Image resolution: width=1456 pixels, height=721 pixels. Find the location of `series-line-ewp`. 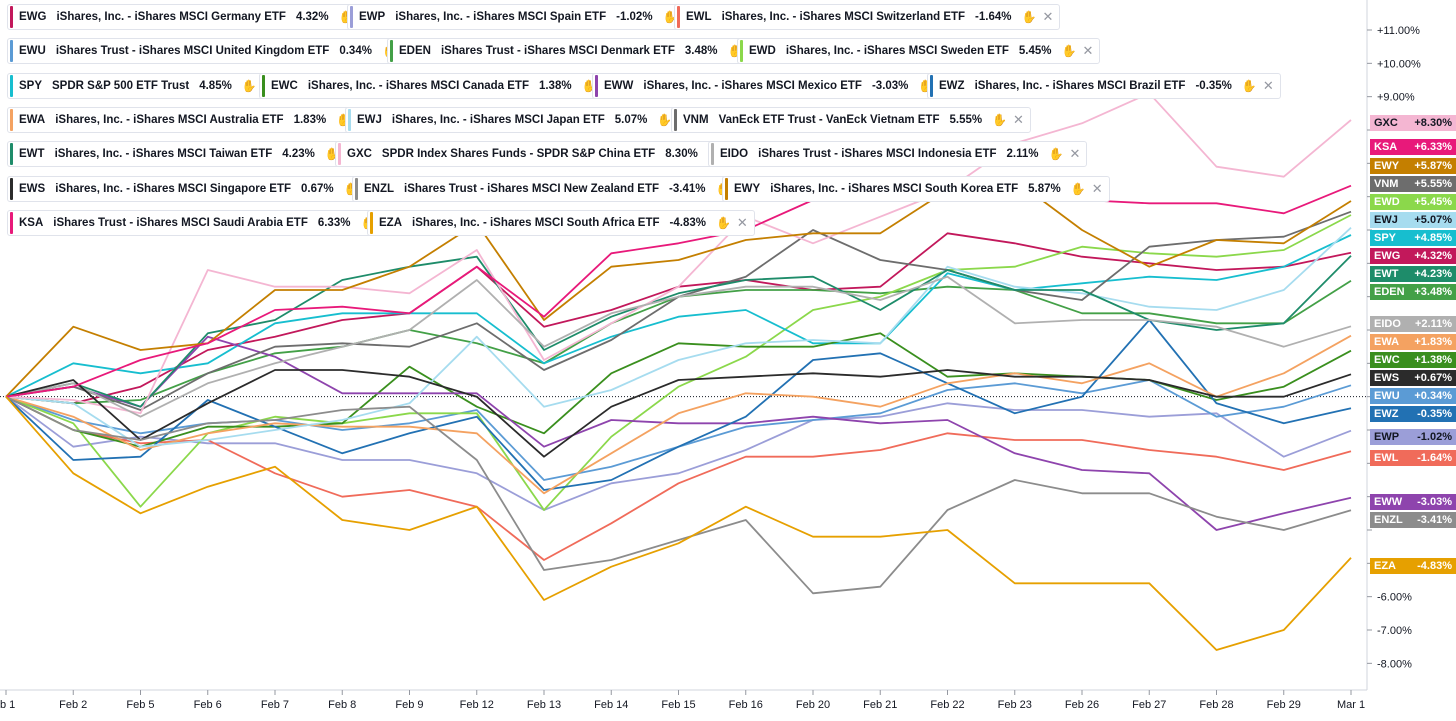

series-line-ewp is located at coordinates (678, 453).